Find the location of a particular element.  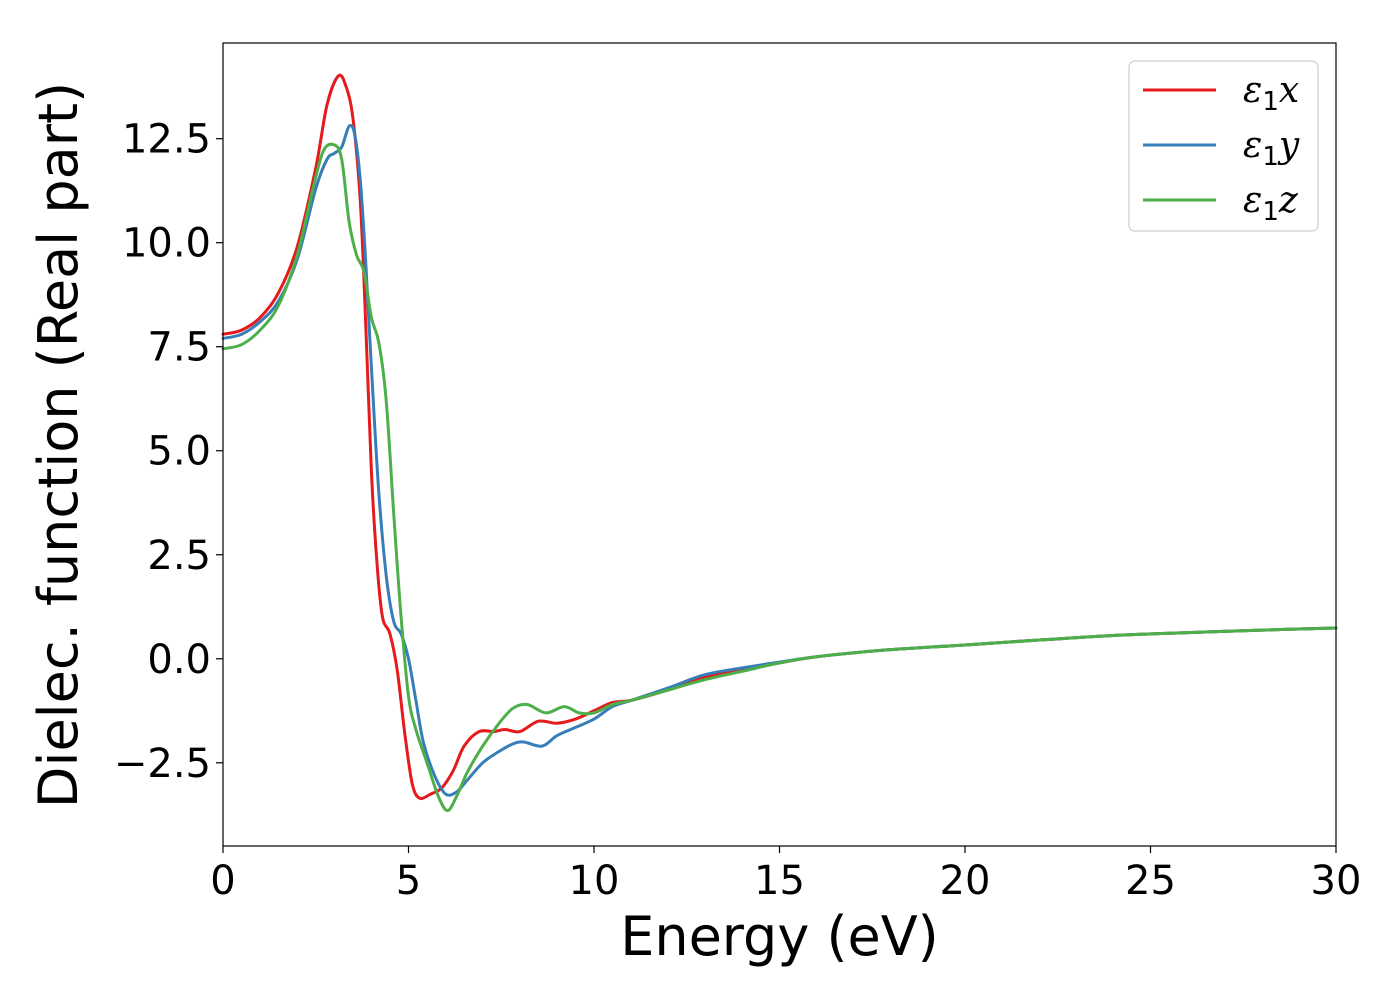

y-tick-label: 10.0 is located at coordinates (166, 244).